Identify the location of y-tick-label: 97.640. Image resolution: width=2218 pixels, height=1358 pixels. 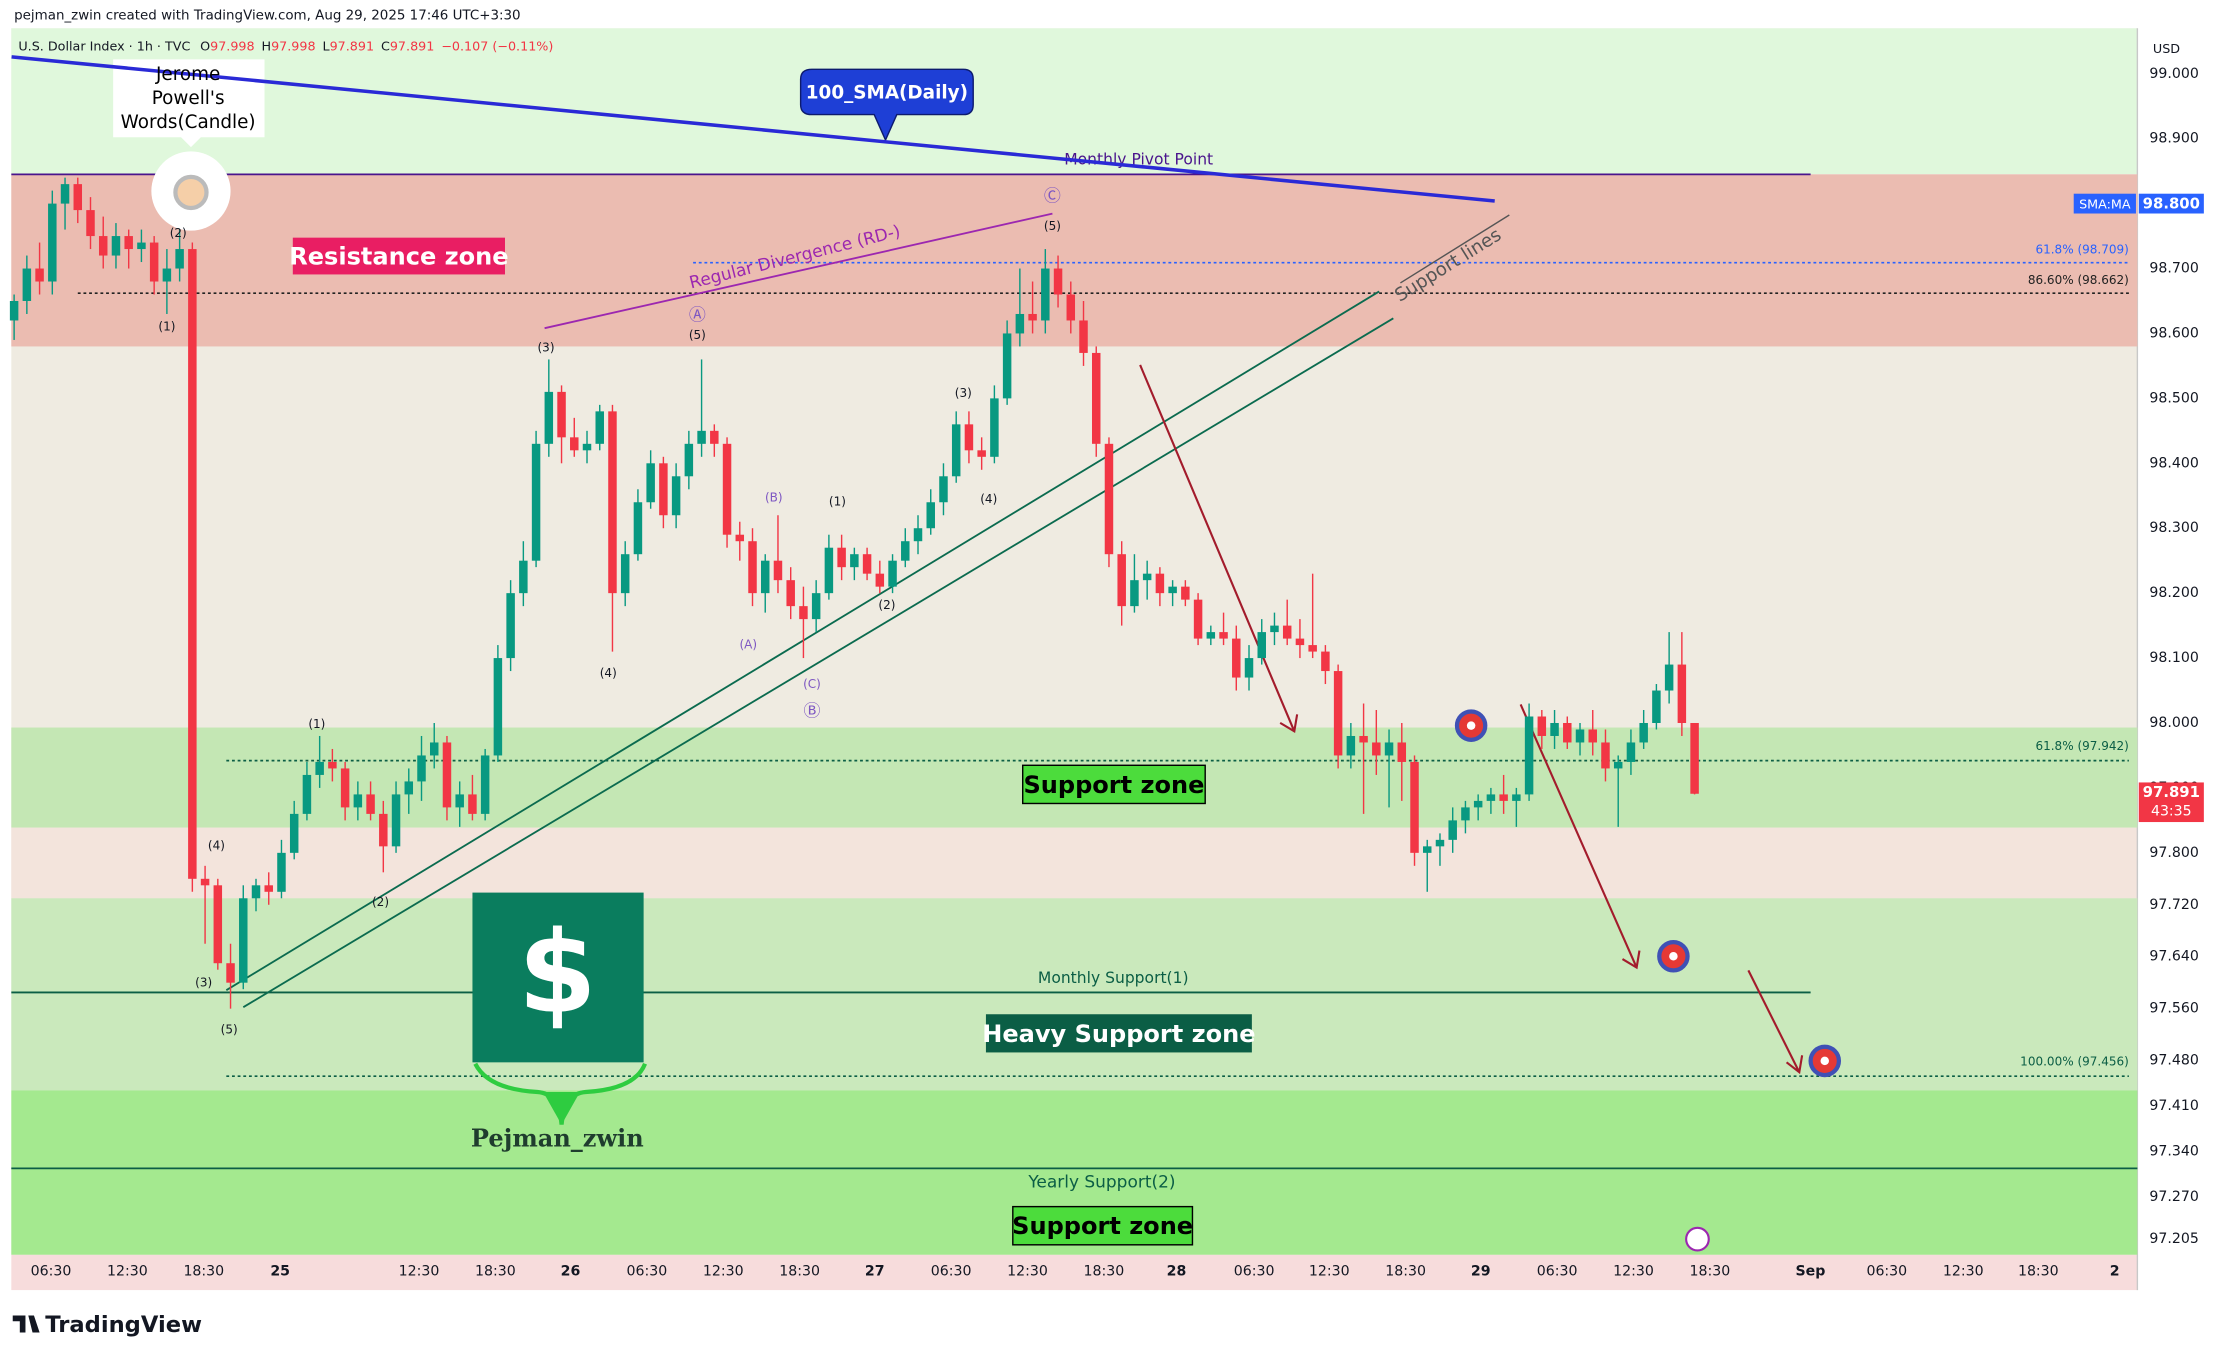
(2173, 957).